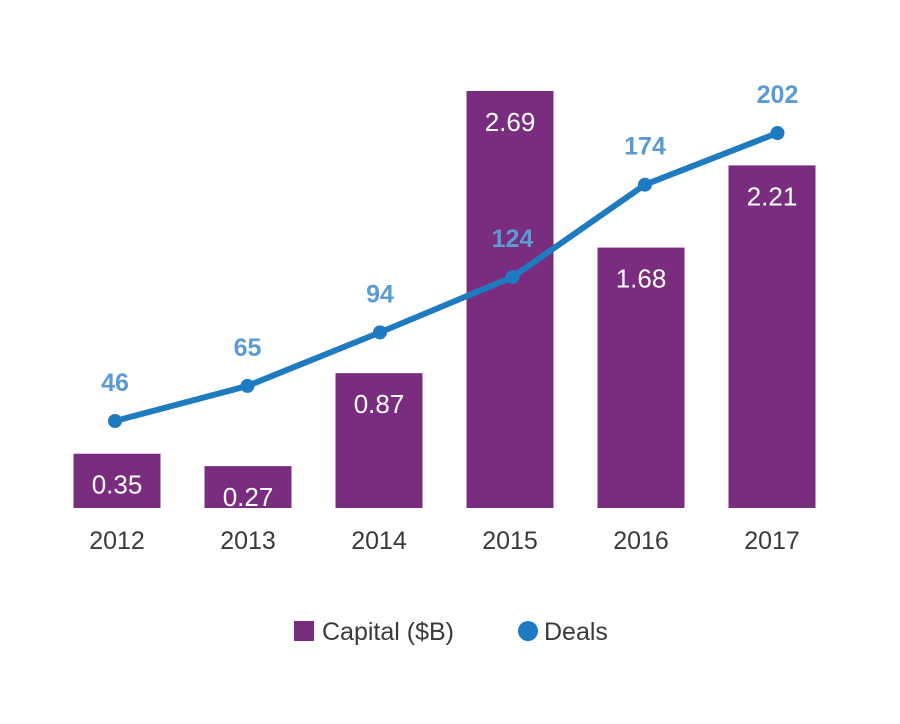  What do you see at coordinates (510, 541) in the screenshot?
I see `x-tick-2015: 2015` at bounding box center [510, 541].